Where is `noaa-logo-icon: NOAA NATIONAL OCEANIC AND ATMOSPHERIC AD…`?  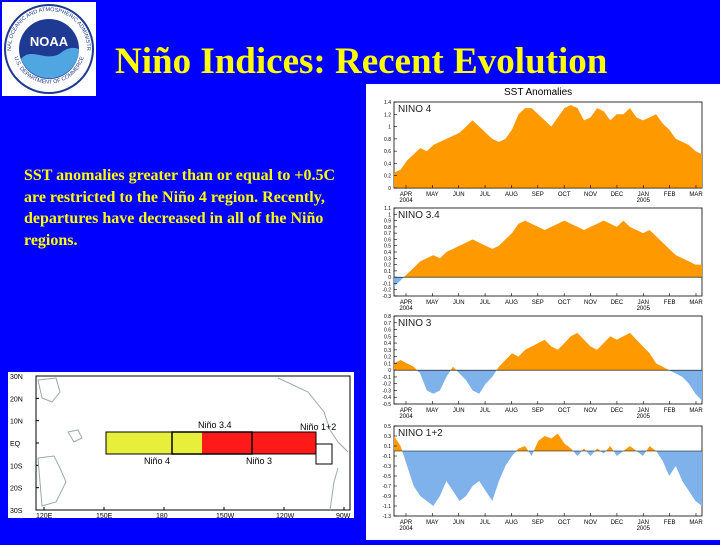
noaa-logo-icon: NOAA NATIONAL OCEANIC AND ATMOSPHERIC AD… is located at coordinates (47, 47).